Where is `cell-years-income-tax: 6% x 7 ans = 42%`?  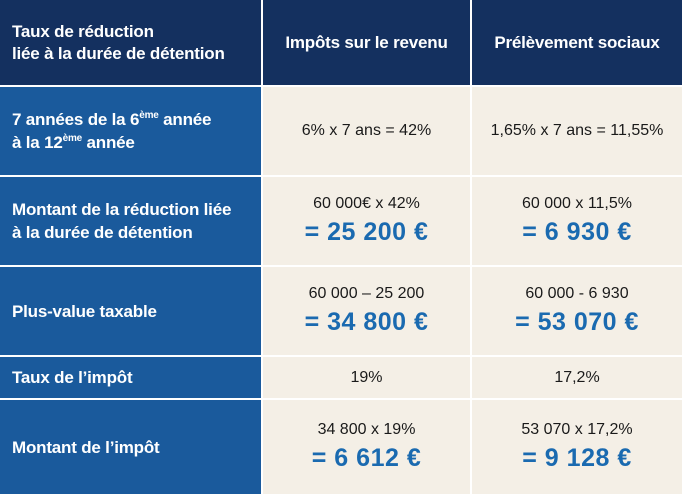 cell-years-income-tax: 6% x 7 ans = 42% is located at coordinates (367, 132).